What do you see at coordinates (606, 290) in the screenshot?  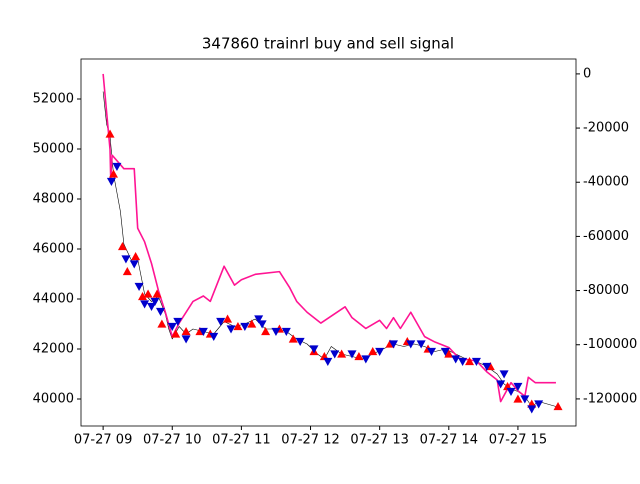 I see `y2-tick-label: -80000` at bounding box center [606, 290].